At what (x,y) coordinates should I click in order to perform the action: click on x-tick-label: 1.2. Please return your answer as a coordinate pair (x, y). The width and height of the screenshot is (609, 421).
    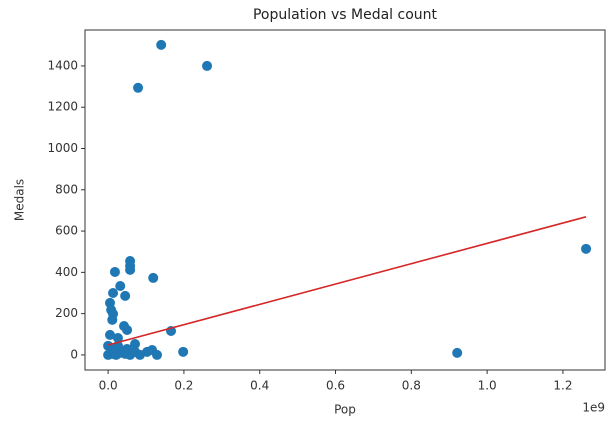
    Looking at the image, I should click on (562, 386).